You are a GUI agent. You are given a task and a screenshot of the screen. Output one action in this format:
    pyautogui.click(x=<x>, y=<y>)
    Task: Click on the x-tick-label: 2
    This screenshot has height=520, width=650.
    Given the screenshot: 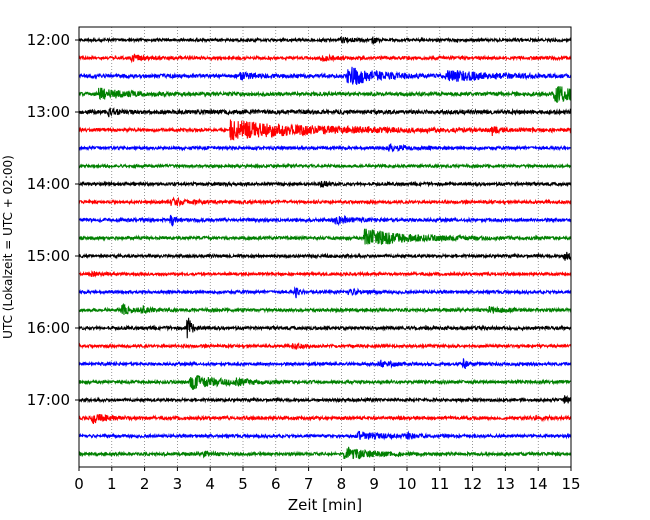 What is the action you would take?
    pyautogui.click(x=145, y=484)
    